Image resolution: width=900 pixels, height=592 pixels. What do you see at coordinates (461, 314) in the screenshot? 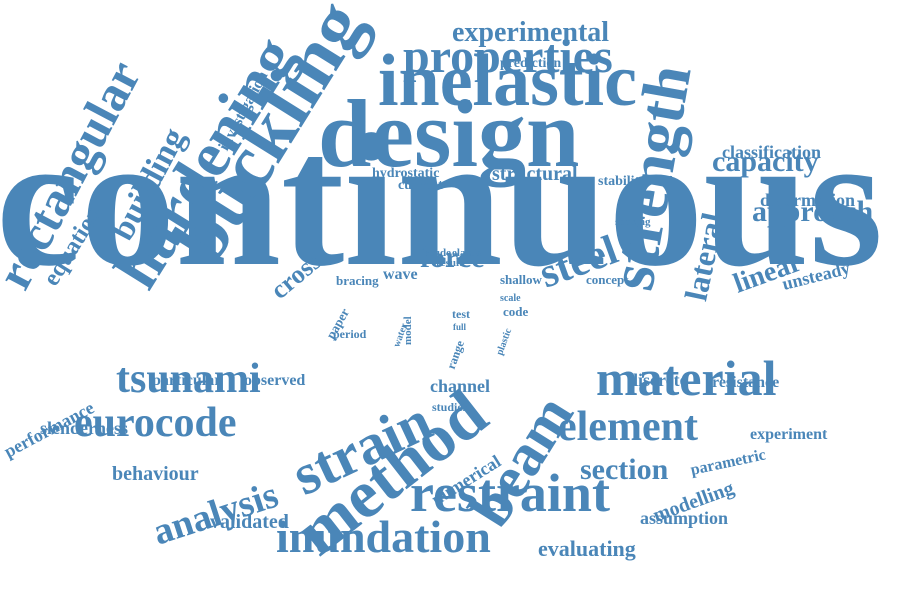
I see `cloud-word-test: test` at bounding box center [461, 314].